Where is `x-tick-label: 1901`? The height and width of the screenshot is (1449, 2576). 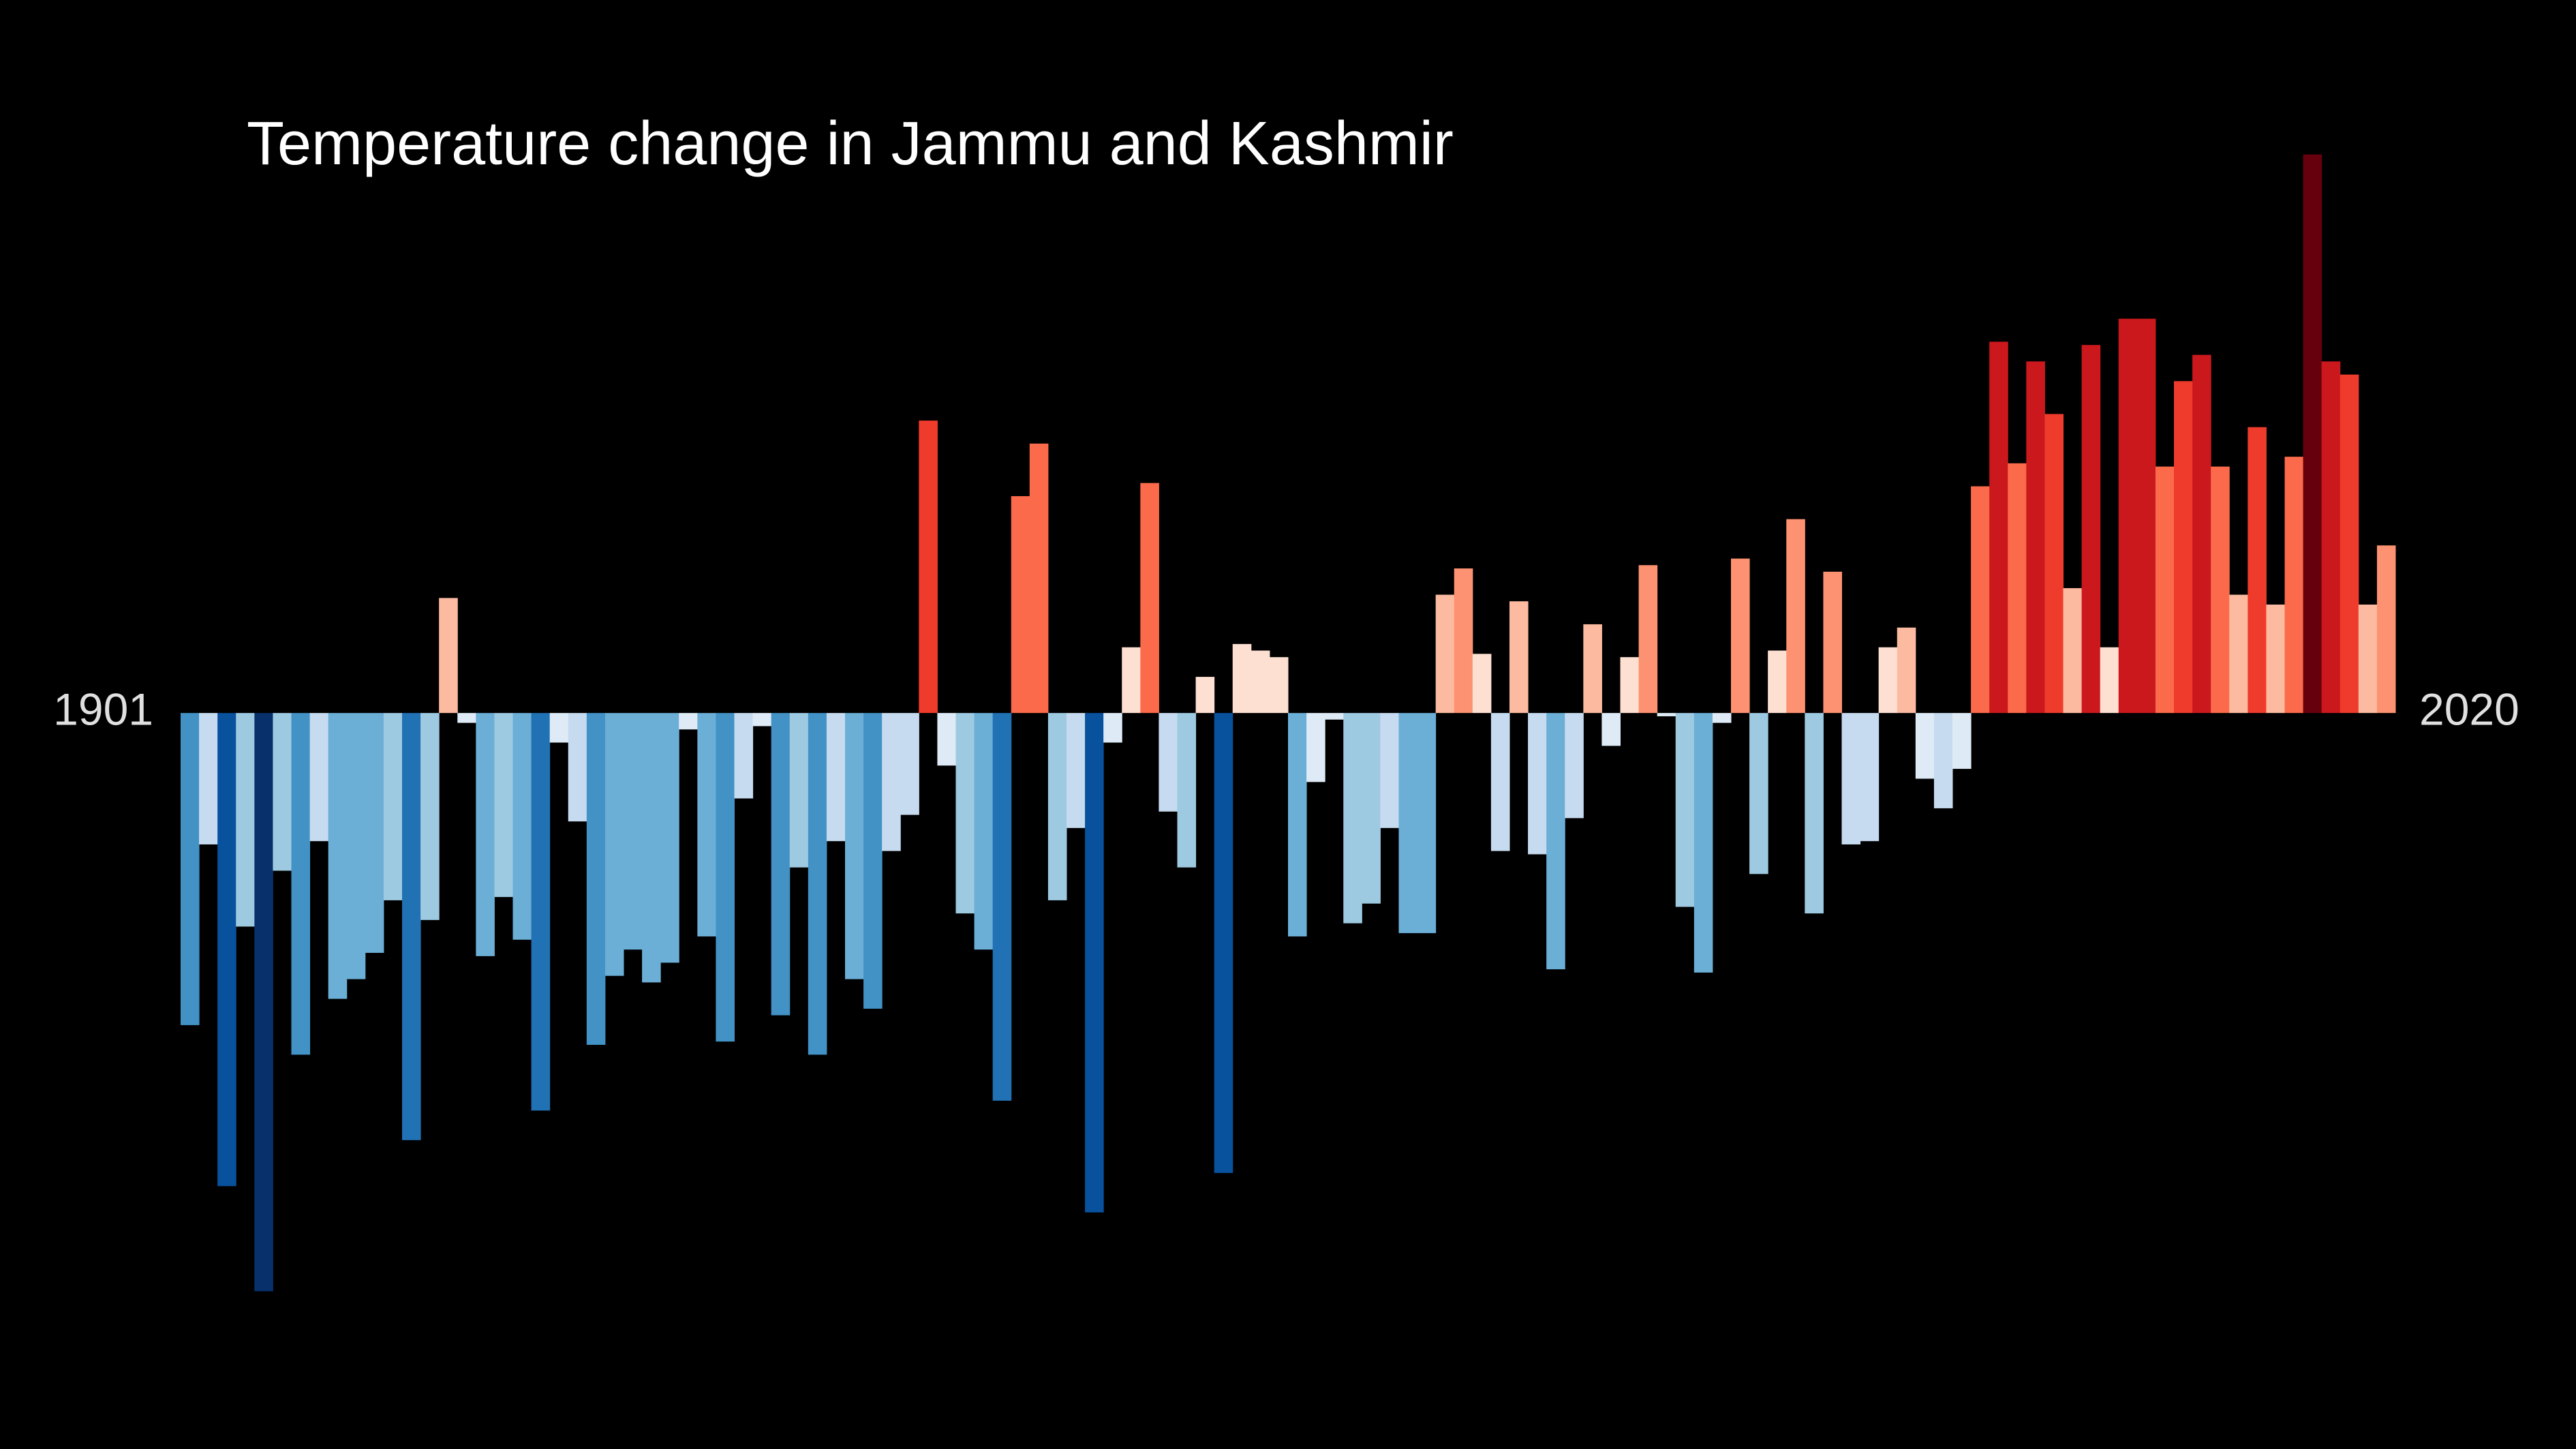
x-tick-label: 1901 is located at coordinates (103, 709).